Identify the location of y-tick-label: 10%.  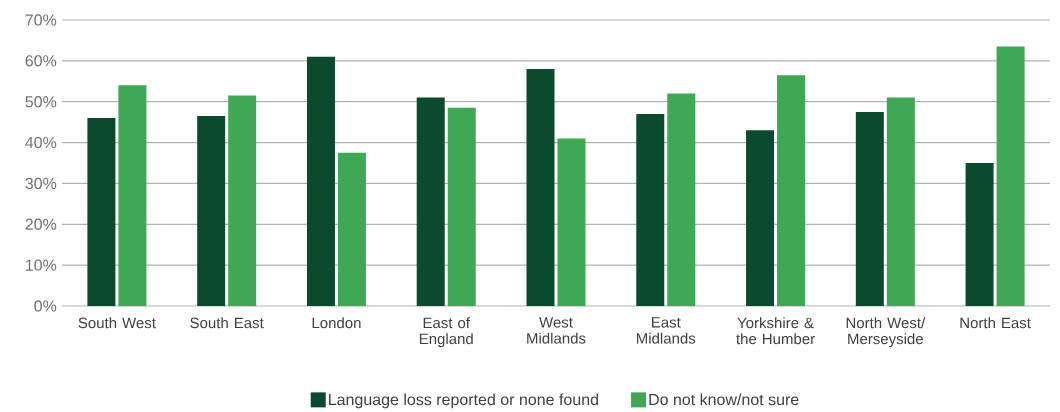
(41, 265).